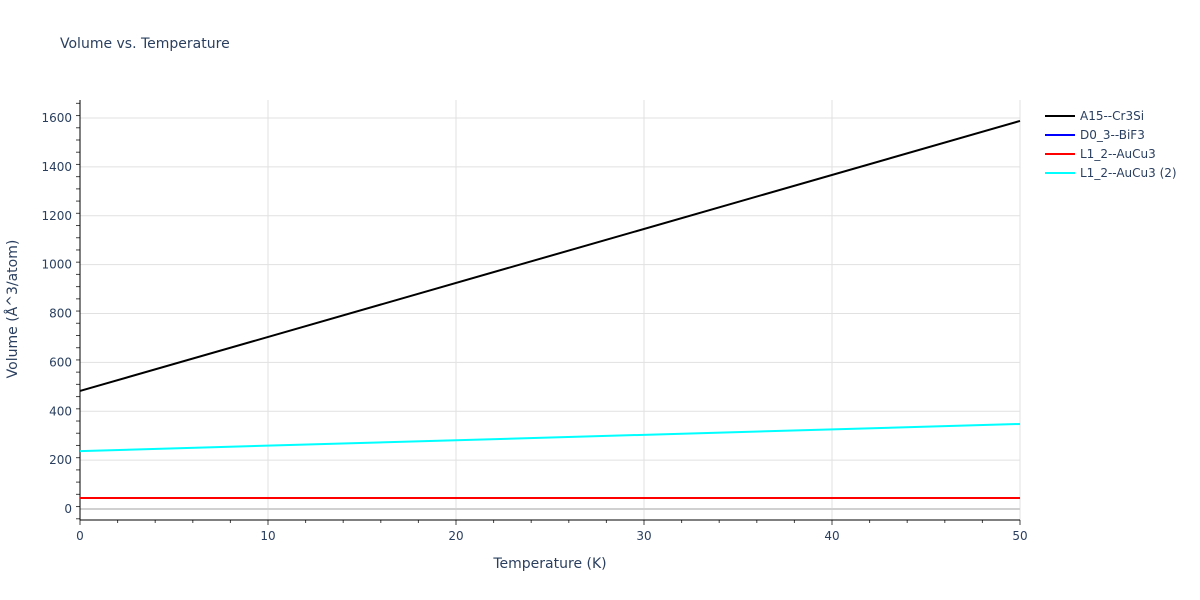  I want to click on y-axis-label: Volume (Å^3/atom), so click(12, 309).